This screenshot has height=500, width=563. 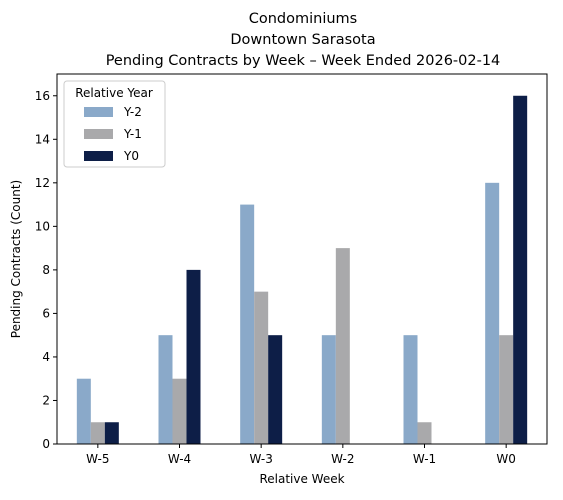 I want to click on bar-y-1-w0, so click(x=506, y=389).